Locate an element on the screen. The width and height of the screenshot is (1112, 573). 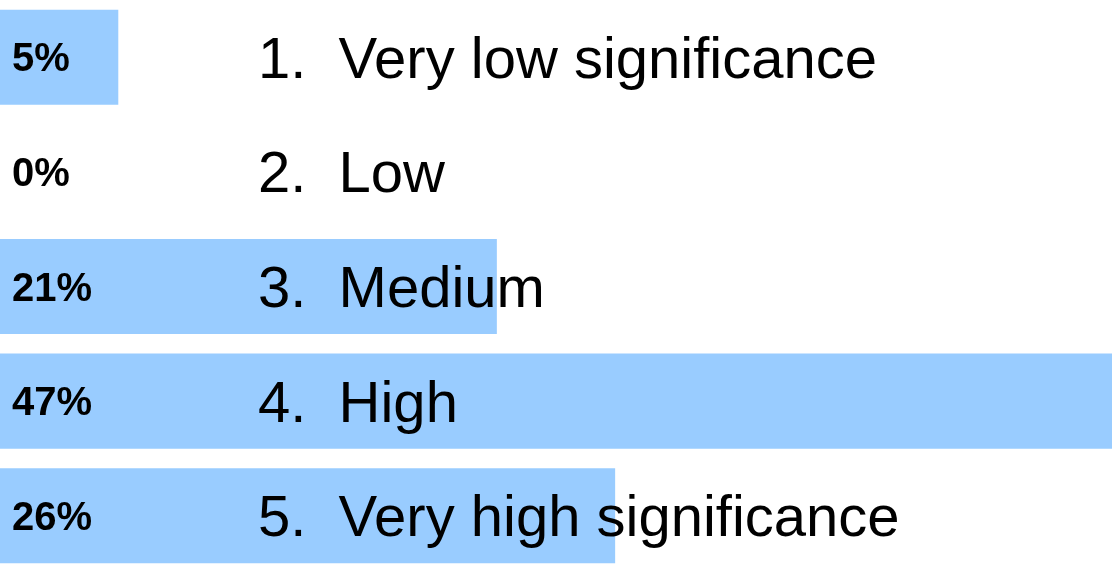
data-label: 0% is located at coordinates (41, 172).